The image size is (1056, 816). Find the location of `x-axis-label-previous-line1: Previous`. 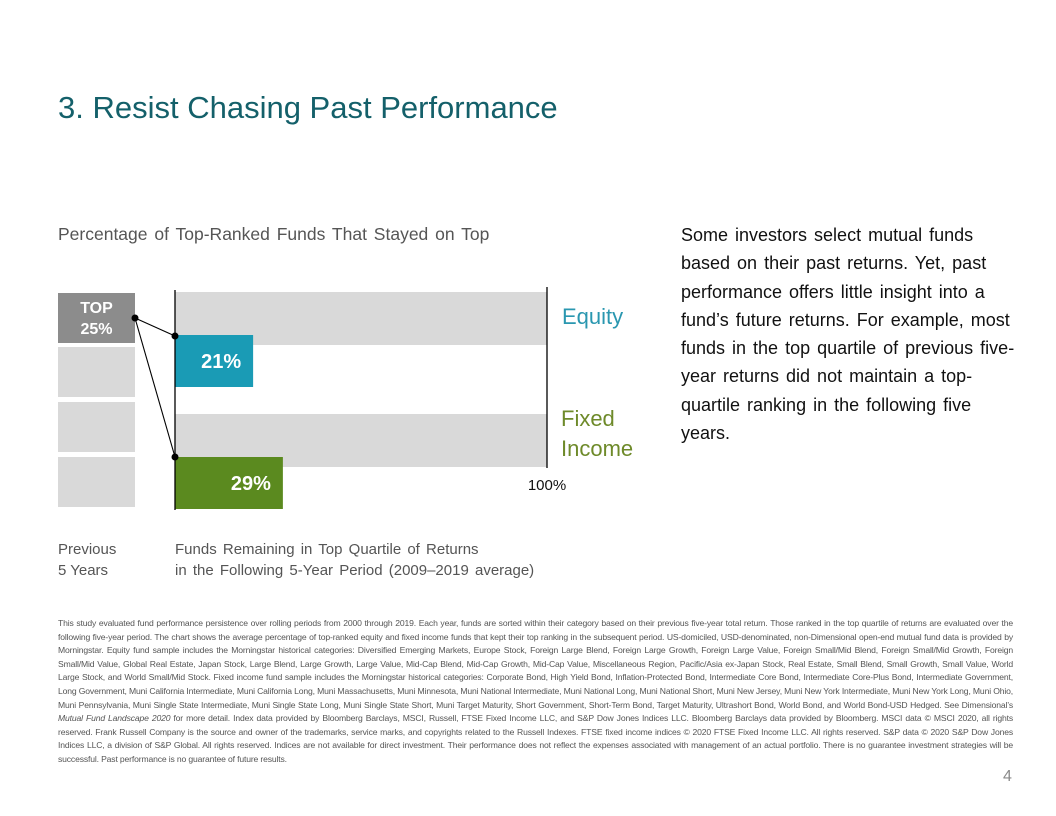

x-axis-label-previous-line1: Previous is located at coordinates (87, 549).